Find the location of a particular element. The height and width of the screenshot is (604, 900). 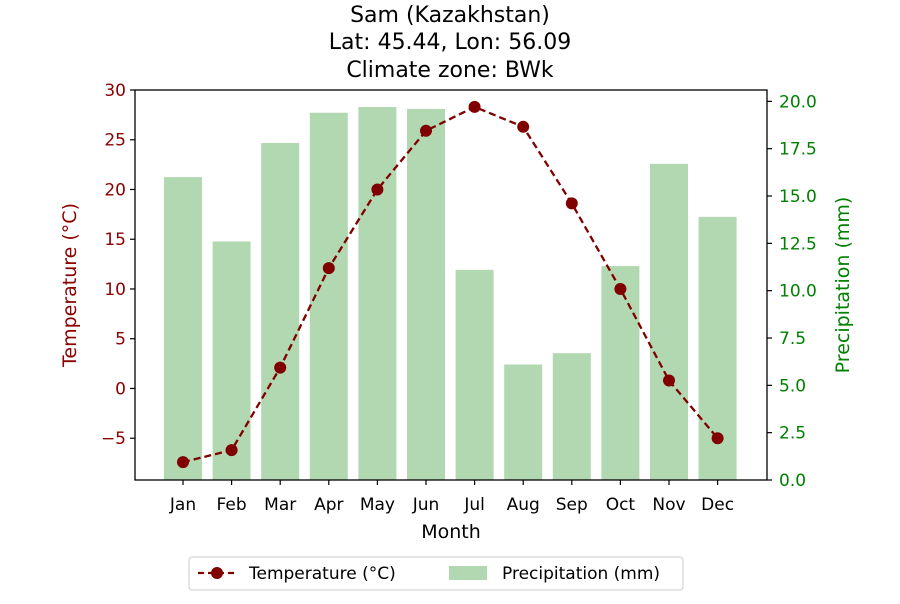

right-y-tick-label: 0.0 is located at coordinates (792, 481).